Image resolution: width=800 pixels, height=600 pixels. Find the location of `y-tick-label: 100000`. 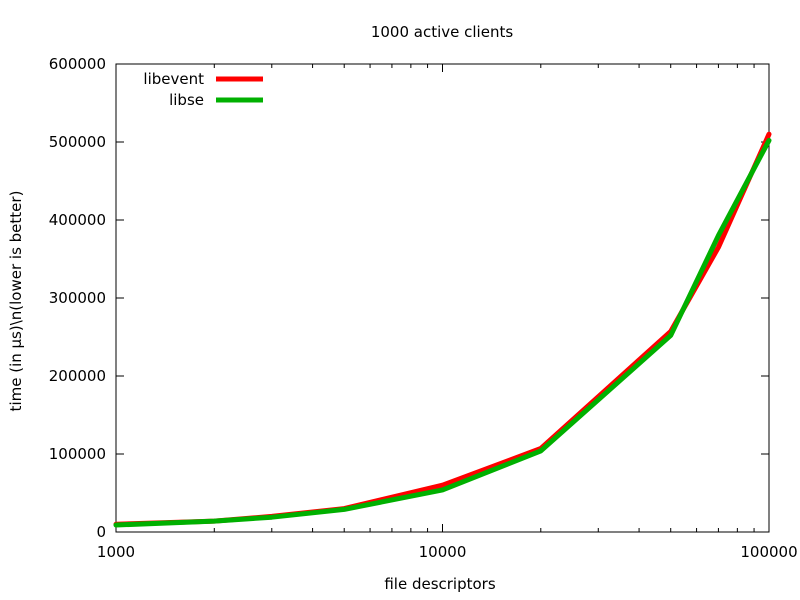

y-tick-label: 100000 is located at coordinates (77, 454).